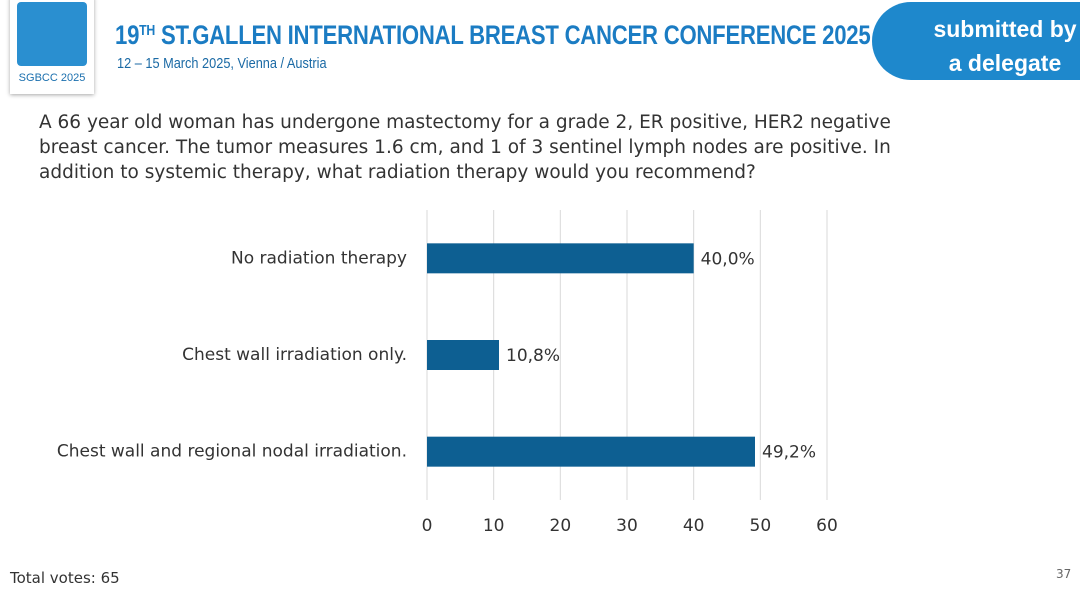  Describe the element at coordinates (494, 526) in the screenshot. I see `x-tick-label: 10` at that location.